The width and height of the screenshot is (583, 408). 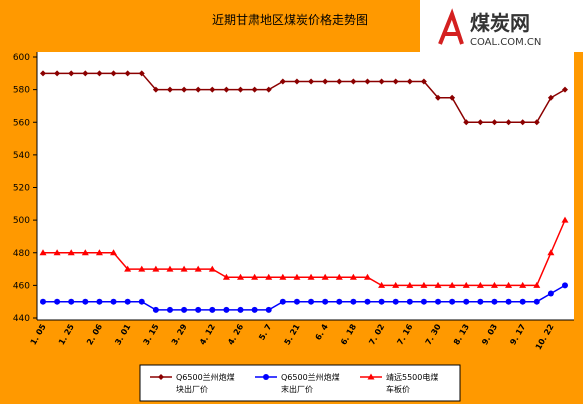 What do you see at coordinates (412, 383) in the screenshot?
I see `legend-label: 靖远5500电煤车板价` at bounding box center [412, 383].